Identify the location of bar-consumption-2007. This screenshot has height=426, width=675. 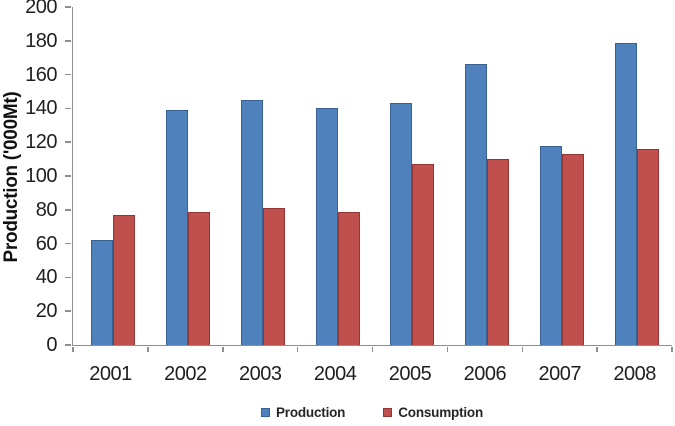
(573, 249).